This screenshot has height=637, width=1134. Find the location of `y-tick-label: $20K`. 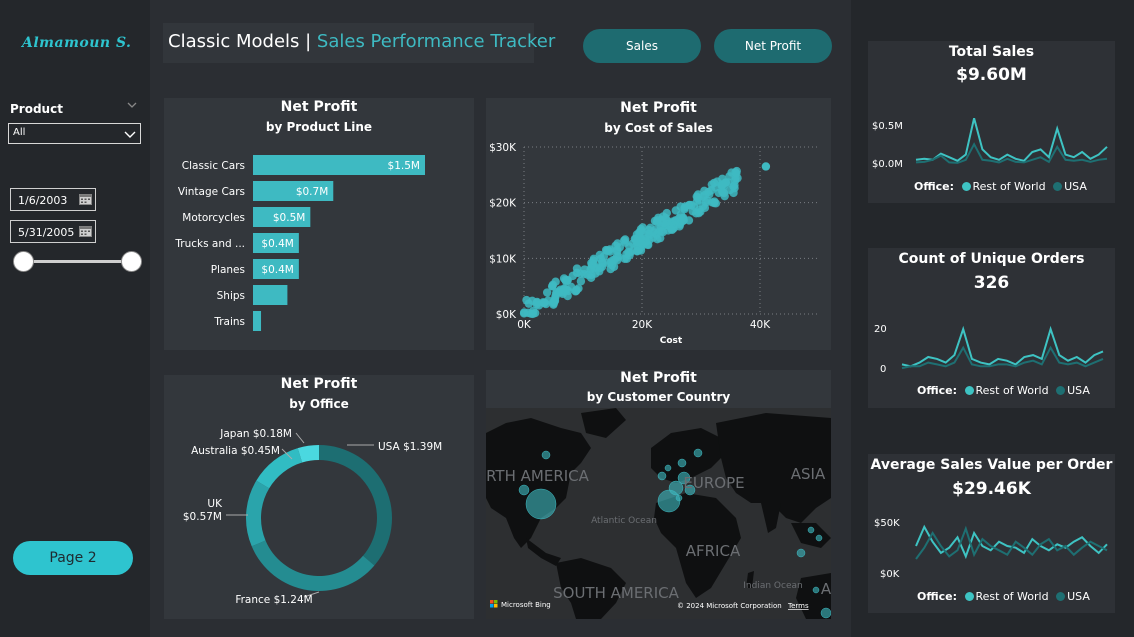

y-tick-label: $20K is located at coordinates (503, 204).